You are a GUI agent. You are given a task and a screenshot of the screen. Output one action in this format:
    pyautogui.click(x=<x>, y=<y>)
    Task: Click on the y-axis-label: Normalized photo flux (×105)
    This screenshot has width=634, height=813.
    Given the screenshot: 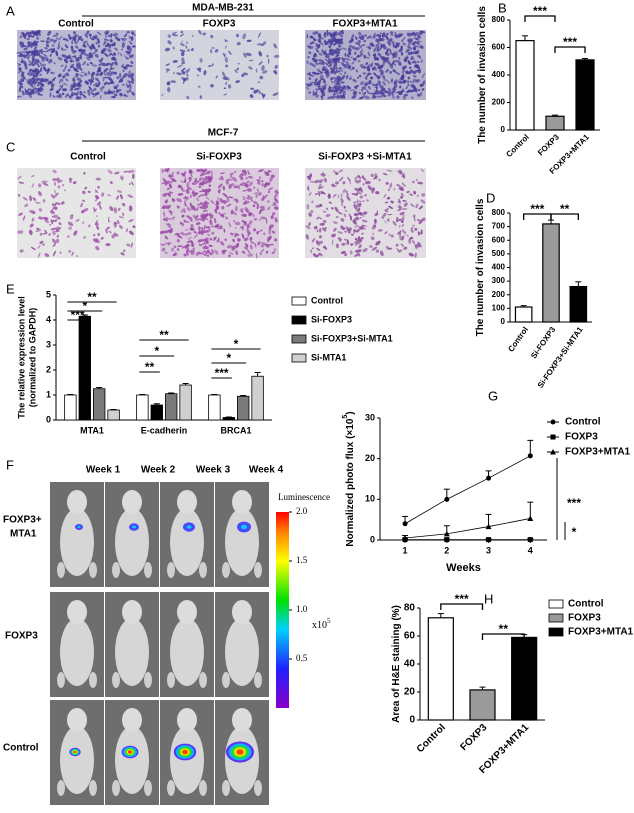 What is the action you would take?
    pyautogui.click(x=349, y=478)
    